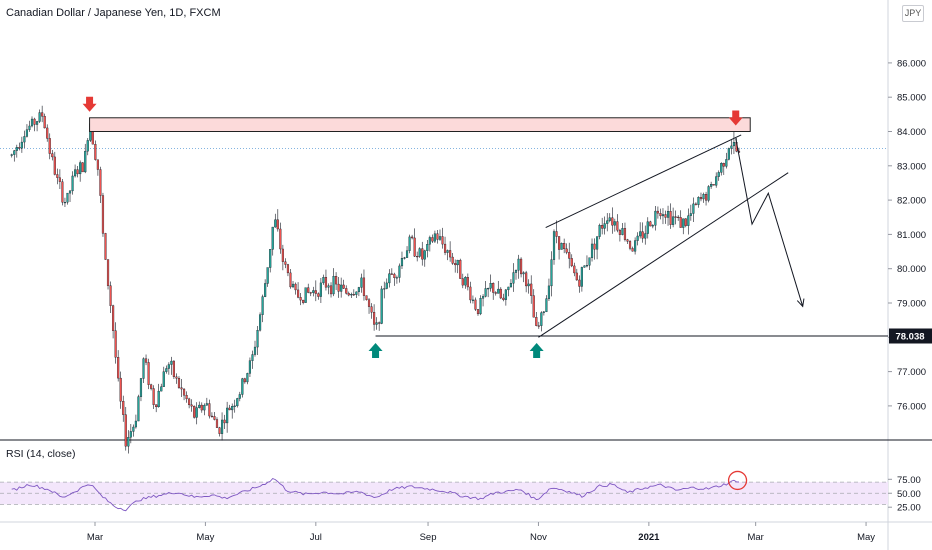 The height and width of the screenshot is (550, 932). Describe the element at coordinates (737, 480) in the screenshot. I see `rsi-highlight-circle` at that location.